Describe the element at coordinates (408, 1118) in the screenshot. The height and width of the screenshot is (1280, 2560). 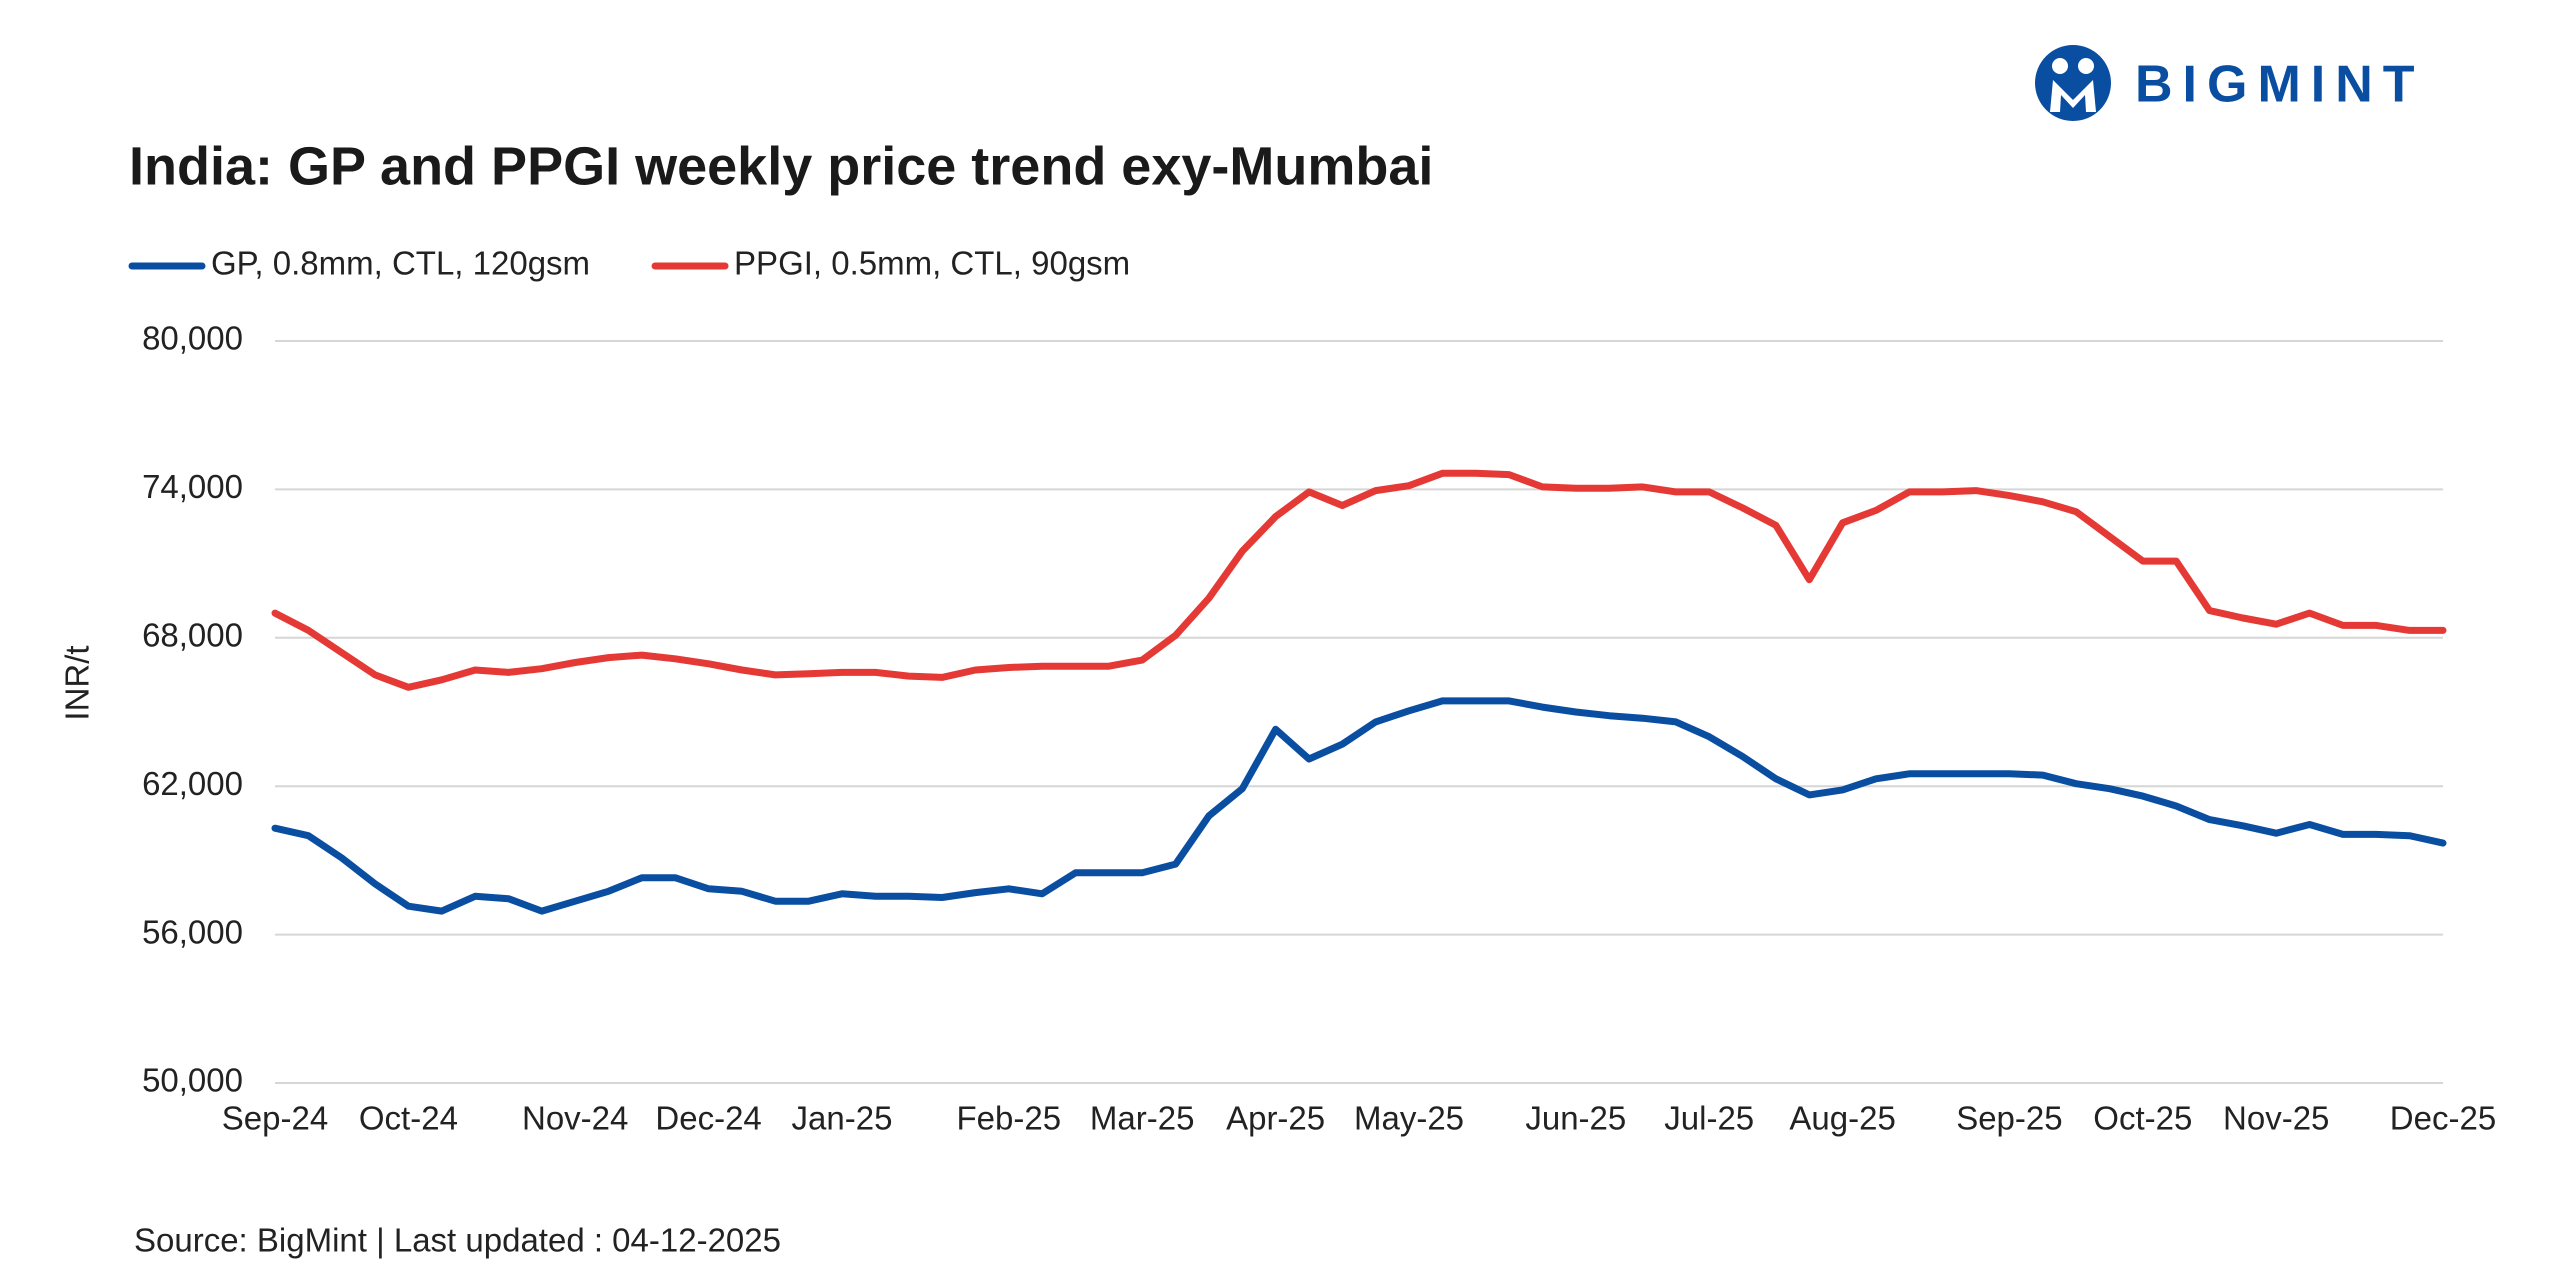
I see `x-tick-label: Oct-24` at that location.